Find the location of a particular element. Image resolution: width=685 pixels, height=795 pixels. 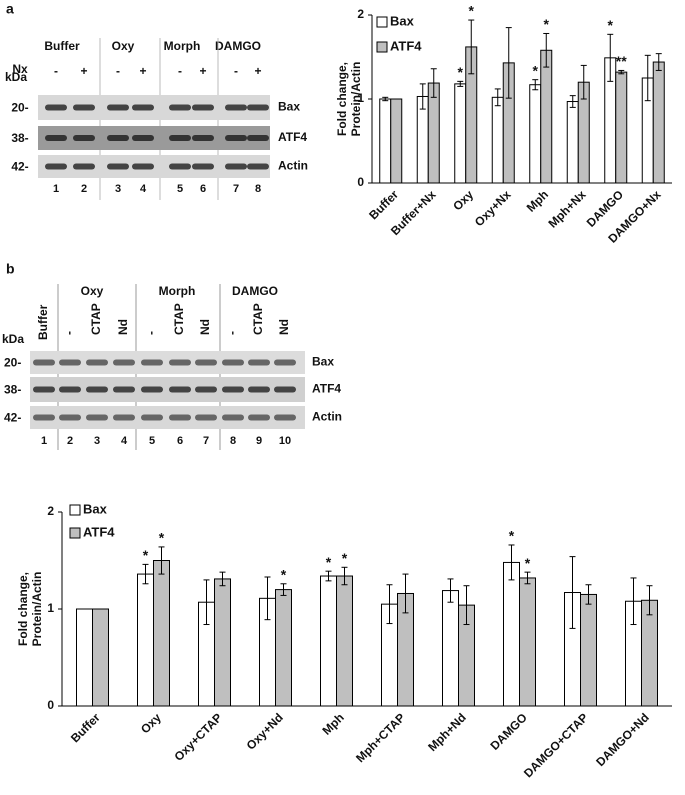

x-tick-label: Mph+CTAP is located at coordinates (380, 737).